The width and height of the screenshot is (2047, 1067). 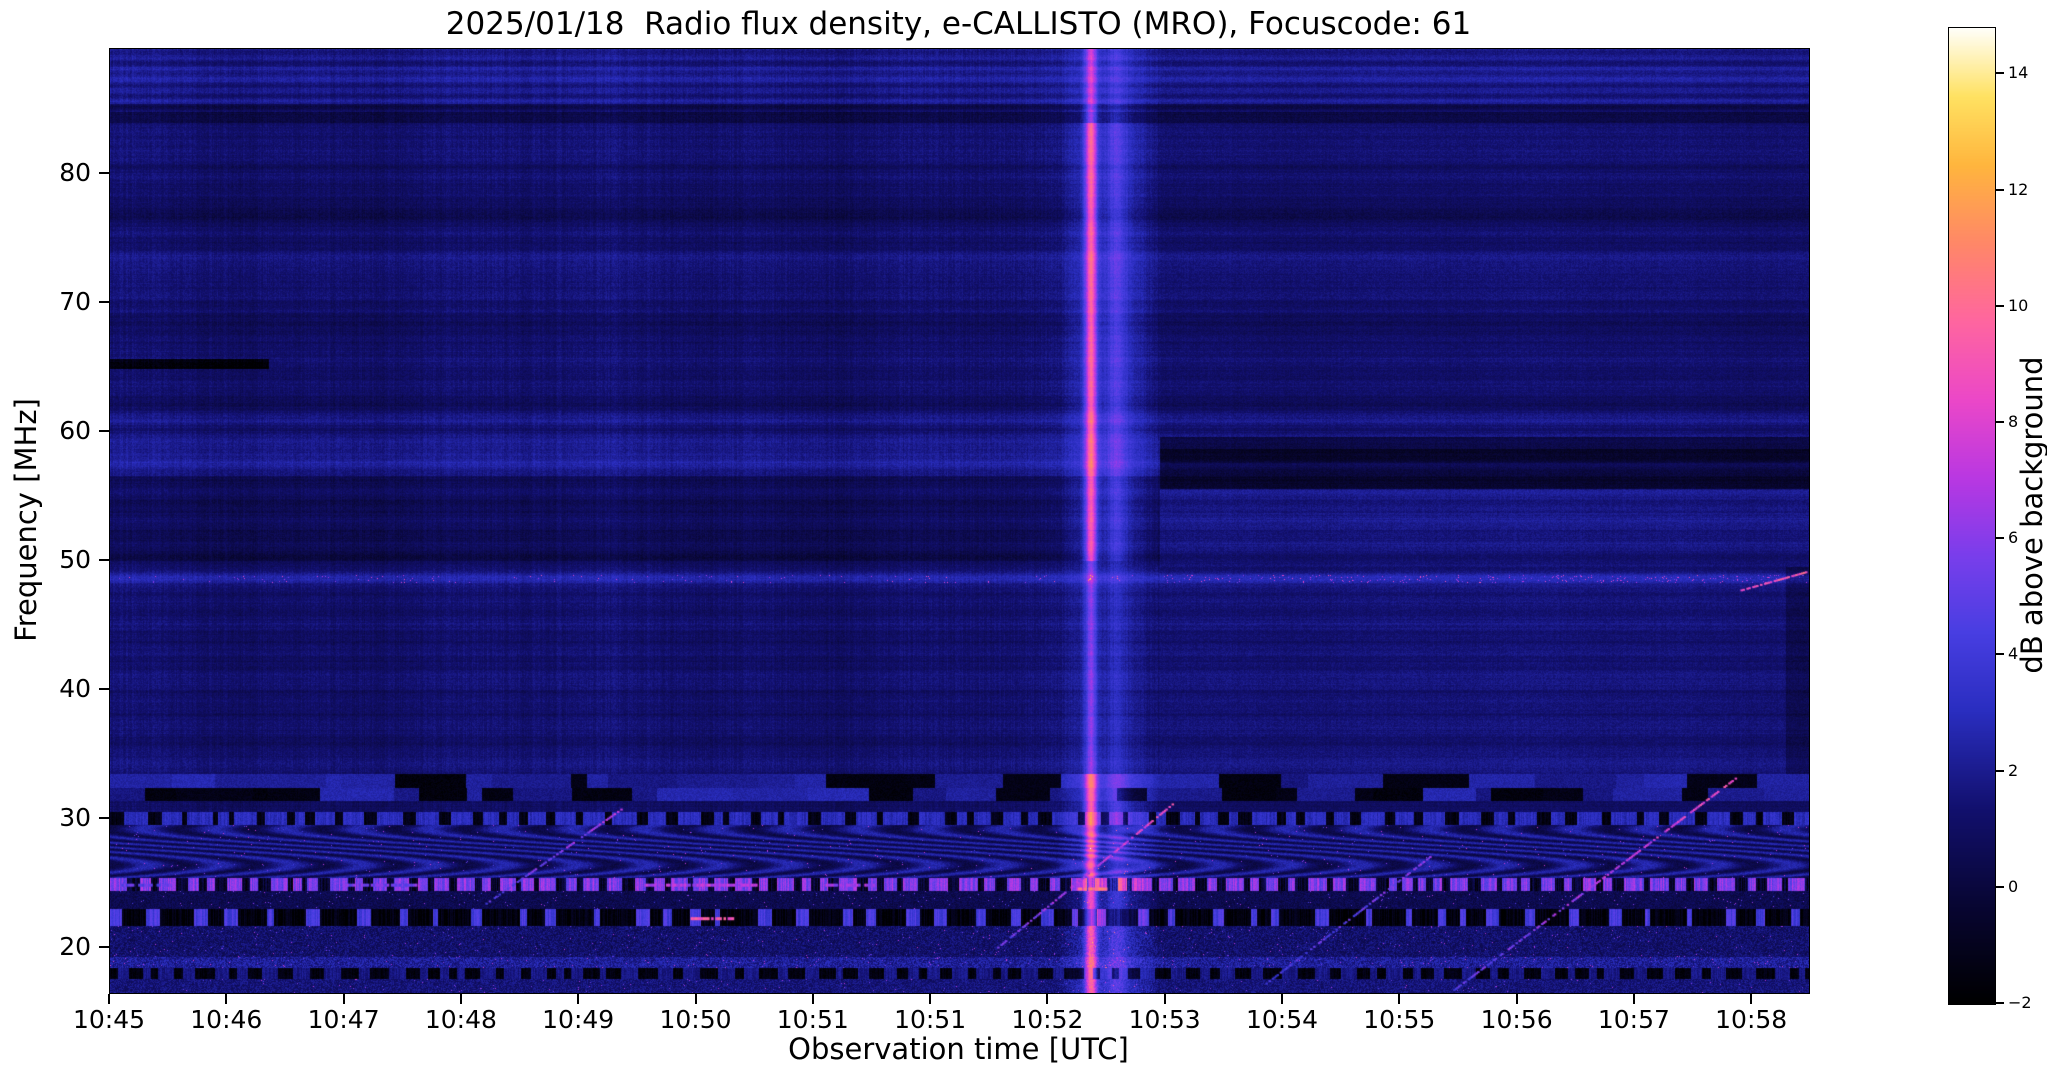 I want to click on colorbar-canvas, so click(x=1972, y=516).